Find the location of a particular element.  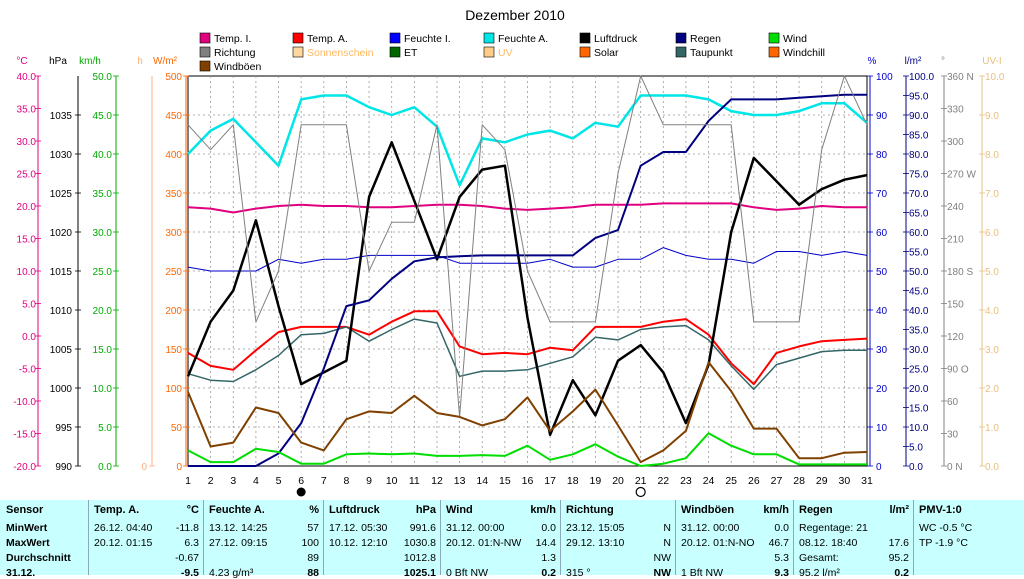

row-label-avg: Durchschnitt is located at coordinates (38, 558).